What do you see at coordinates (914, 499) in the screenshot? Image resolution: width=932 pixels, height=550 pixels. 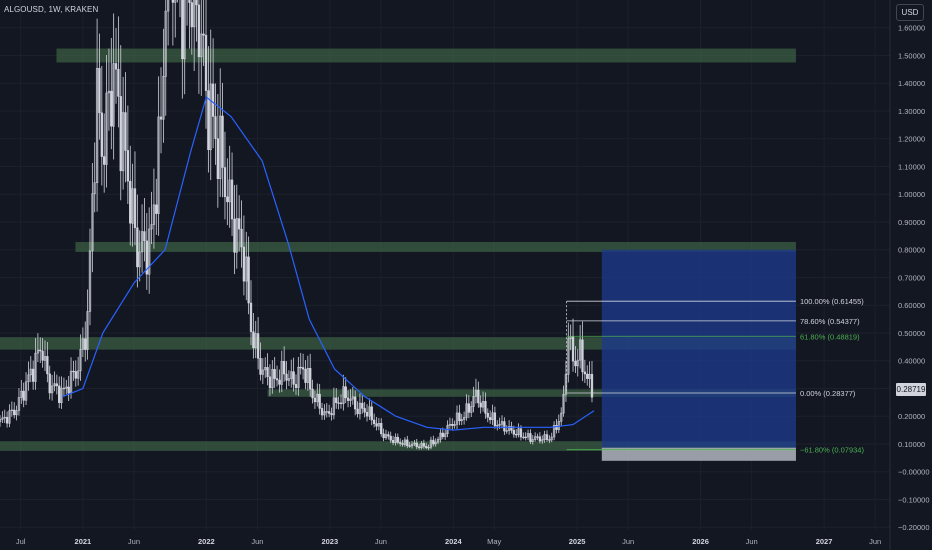 I see `price-tick-label: −0.10000` at bounding box center [914, 499].